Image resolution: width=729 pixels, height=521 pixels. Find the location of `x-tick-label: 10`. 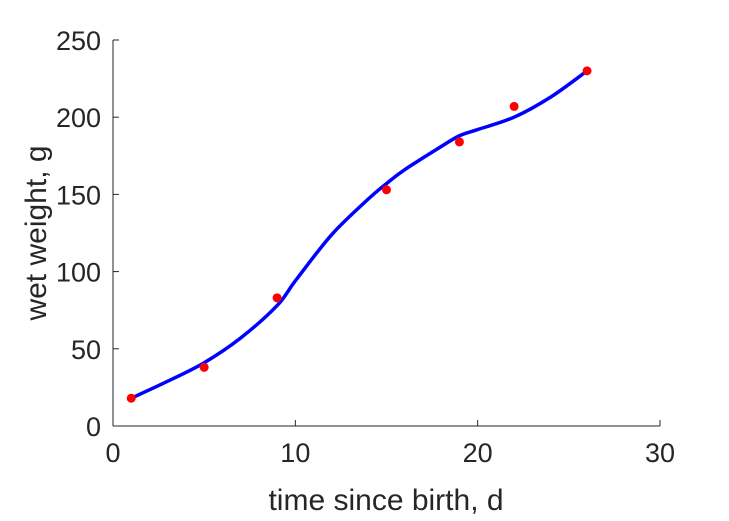

x-tick-label: 10 is located at coordinates (295, 453).